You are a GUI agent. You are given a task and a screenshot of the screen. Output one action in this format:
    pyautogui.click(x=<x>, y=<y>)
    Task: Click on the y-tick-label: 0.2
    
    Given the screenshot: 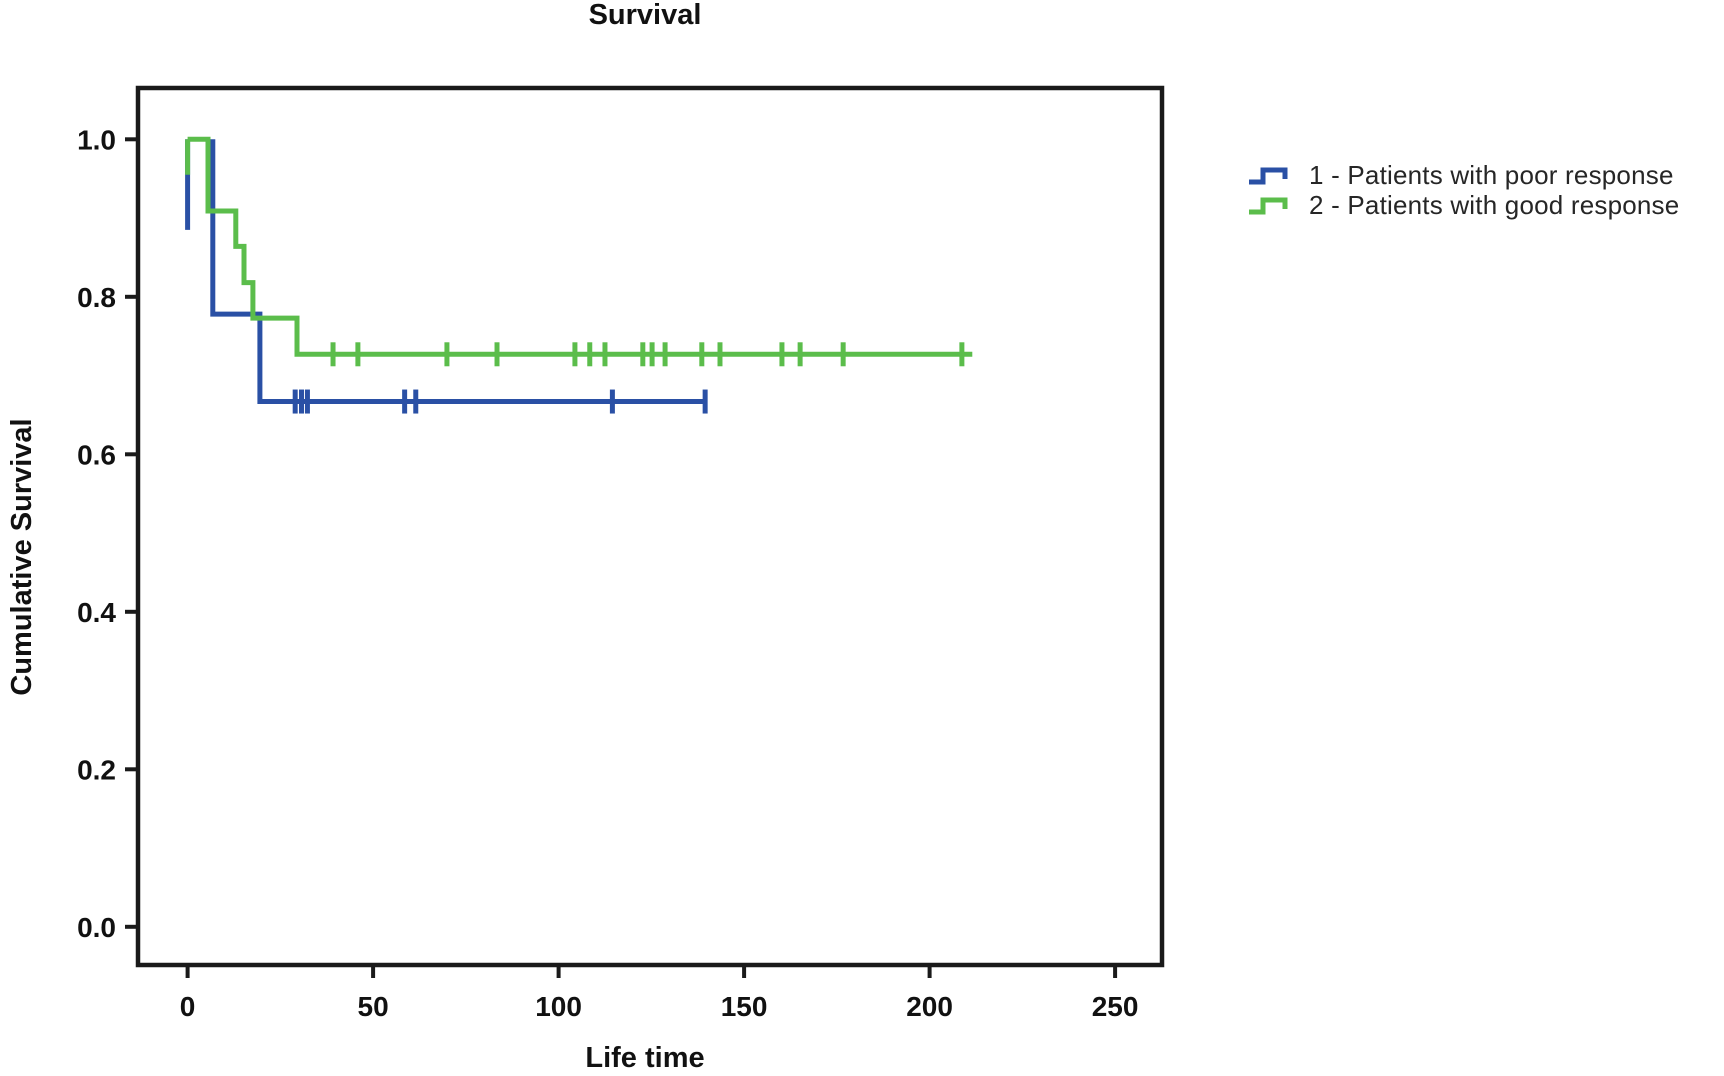 What is the action you would take?
    pyautogui.click(x=96, y=769)
    